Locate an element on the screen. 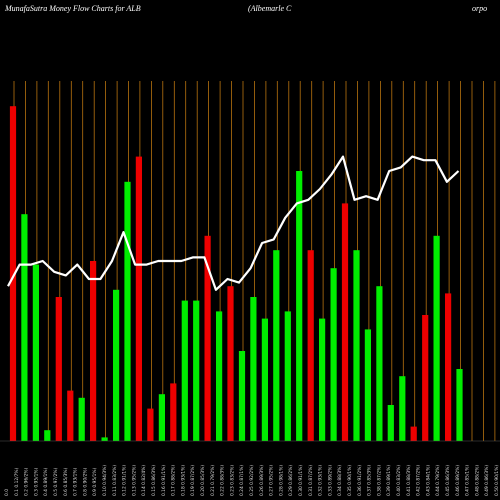  x-tick-label: 0.8 0.90/2%) is located at coordinates (85, 481).